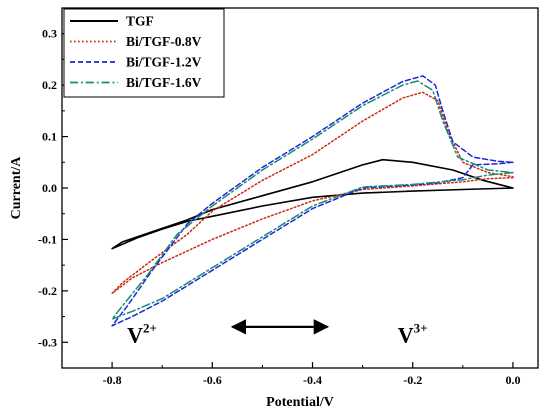 The height and width of the screenshot is (415, 550). I want to click on y-tick-label: 0.2, so click(49, 85).